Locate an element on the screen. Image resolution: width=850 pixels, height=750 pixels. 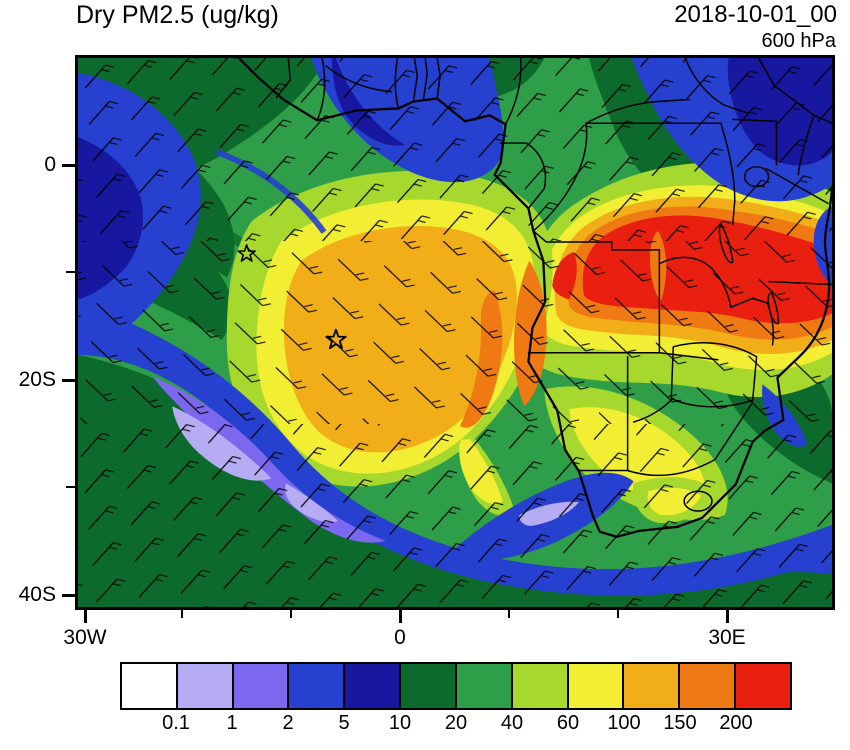
colorbar-tick-label: 2 is located at coordinates (288, 723).